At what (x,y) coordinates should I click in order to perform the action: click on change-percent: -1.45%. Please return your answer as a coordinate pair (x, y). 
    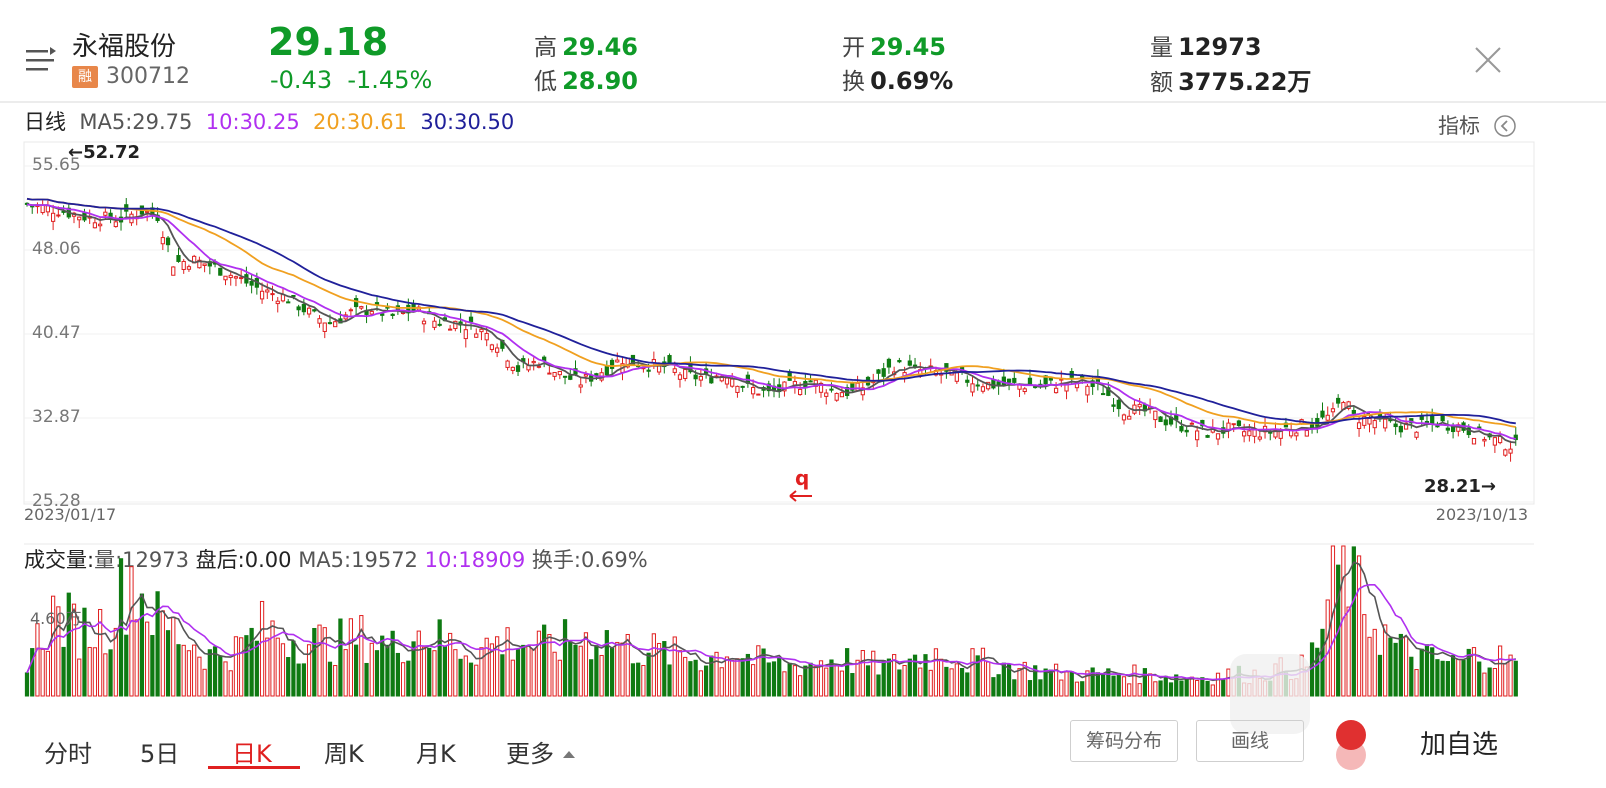
    Looking at the image, I should click on (390, 80).